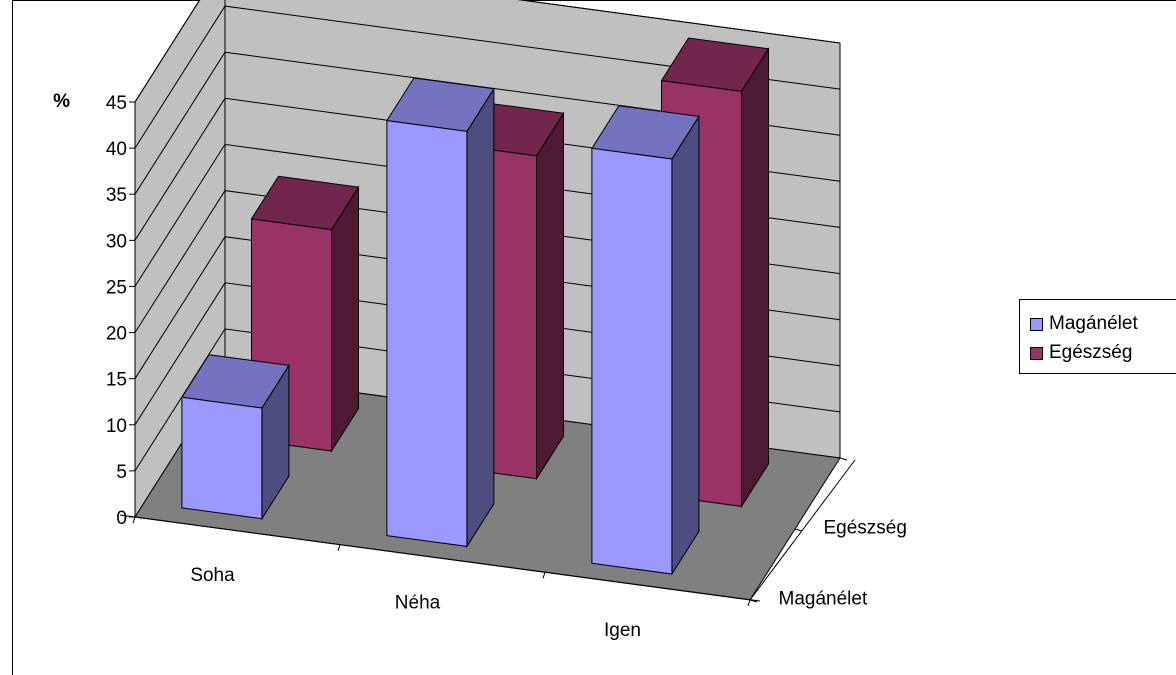  Describe the element at coordinates (418, 603) in the screenshot. I see `x-tick-label: Néha` at that location.